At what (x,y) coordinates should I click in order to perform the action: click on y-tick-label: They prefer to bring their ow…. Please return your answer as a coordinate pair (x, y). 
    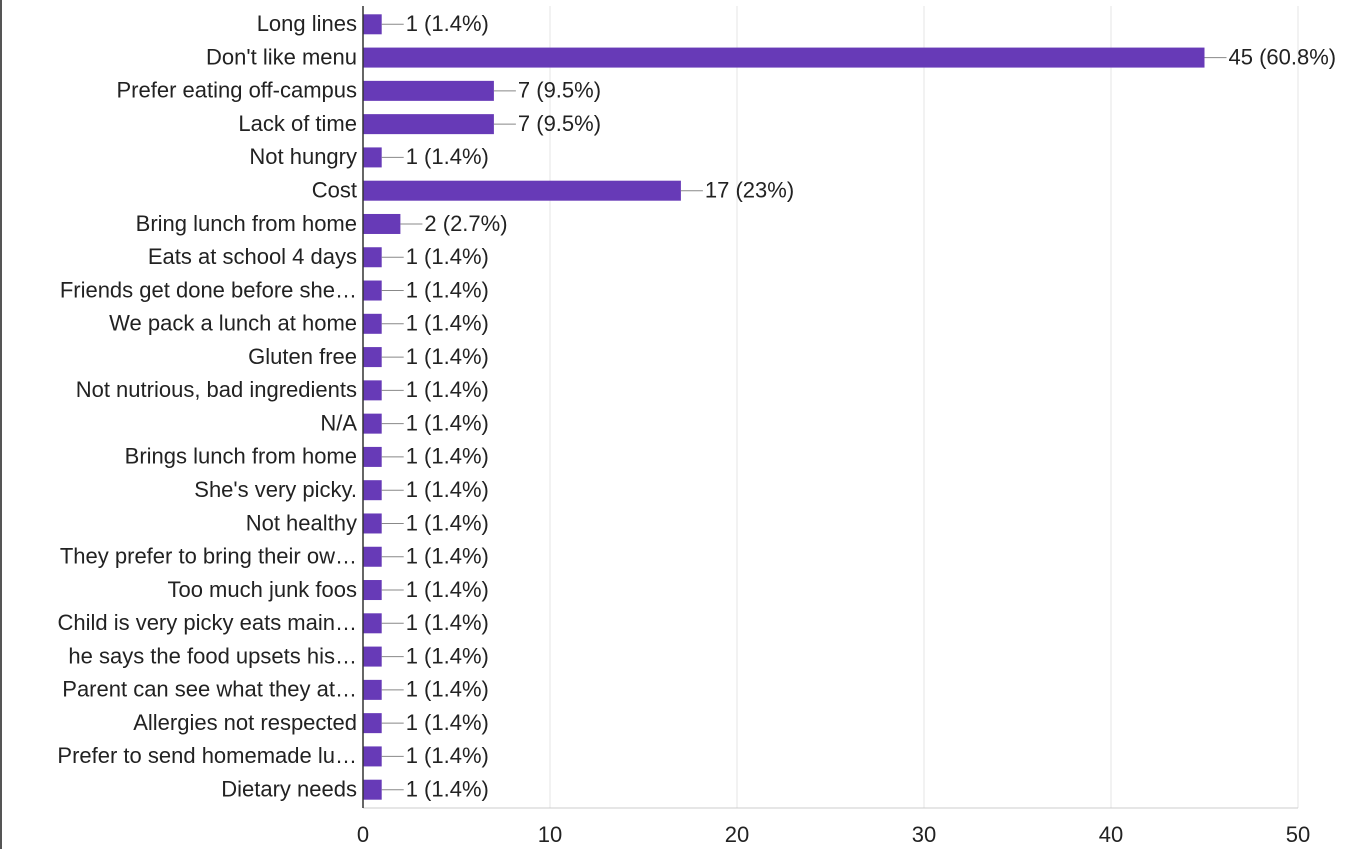
    Looking at the image, I should click on (208, 556).